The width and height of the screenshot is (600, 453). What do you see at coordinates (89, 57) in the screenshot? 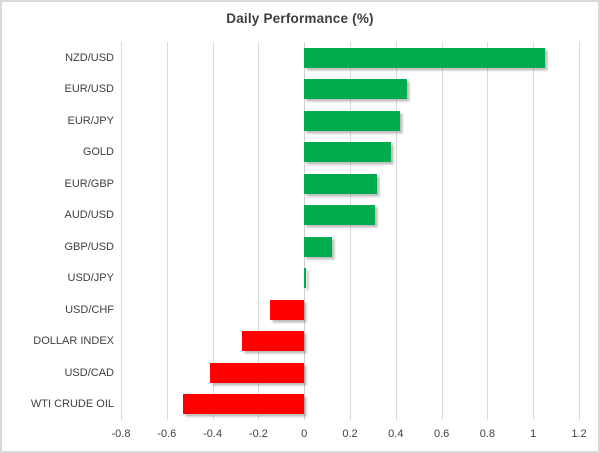
I see `category-label-nzd-usd: NZD/USD` at bounding box center [89, 57].